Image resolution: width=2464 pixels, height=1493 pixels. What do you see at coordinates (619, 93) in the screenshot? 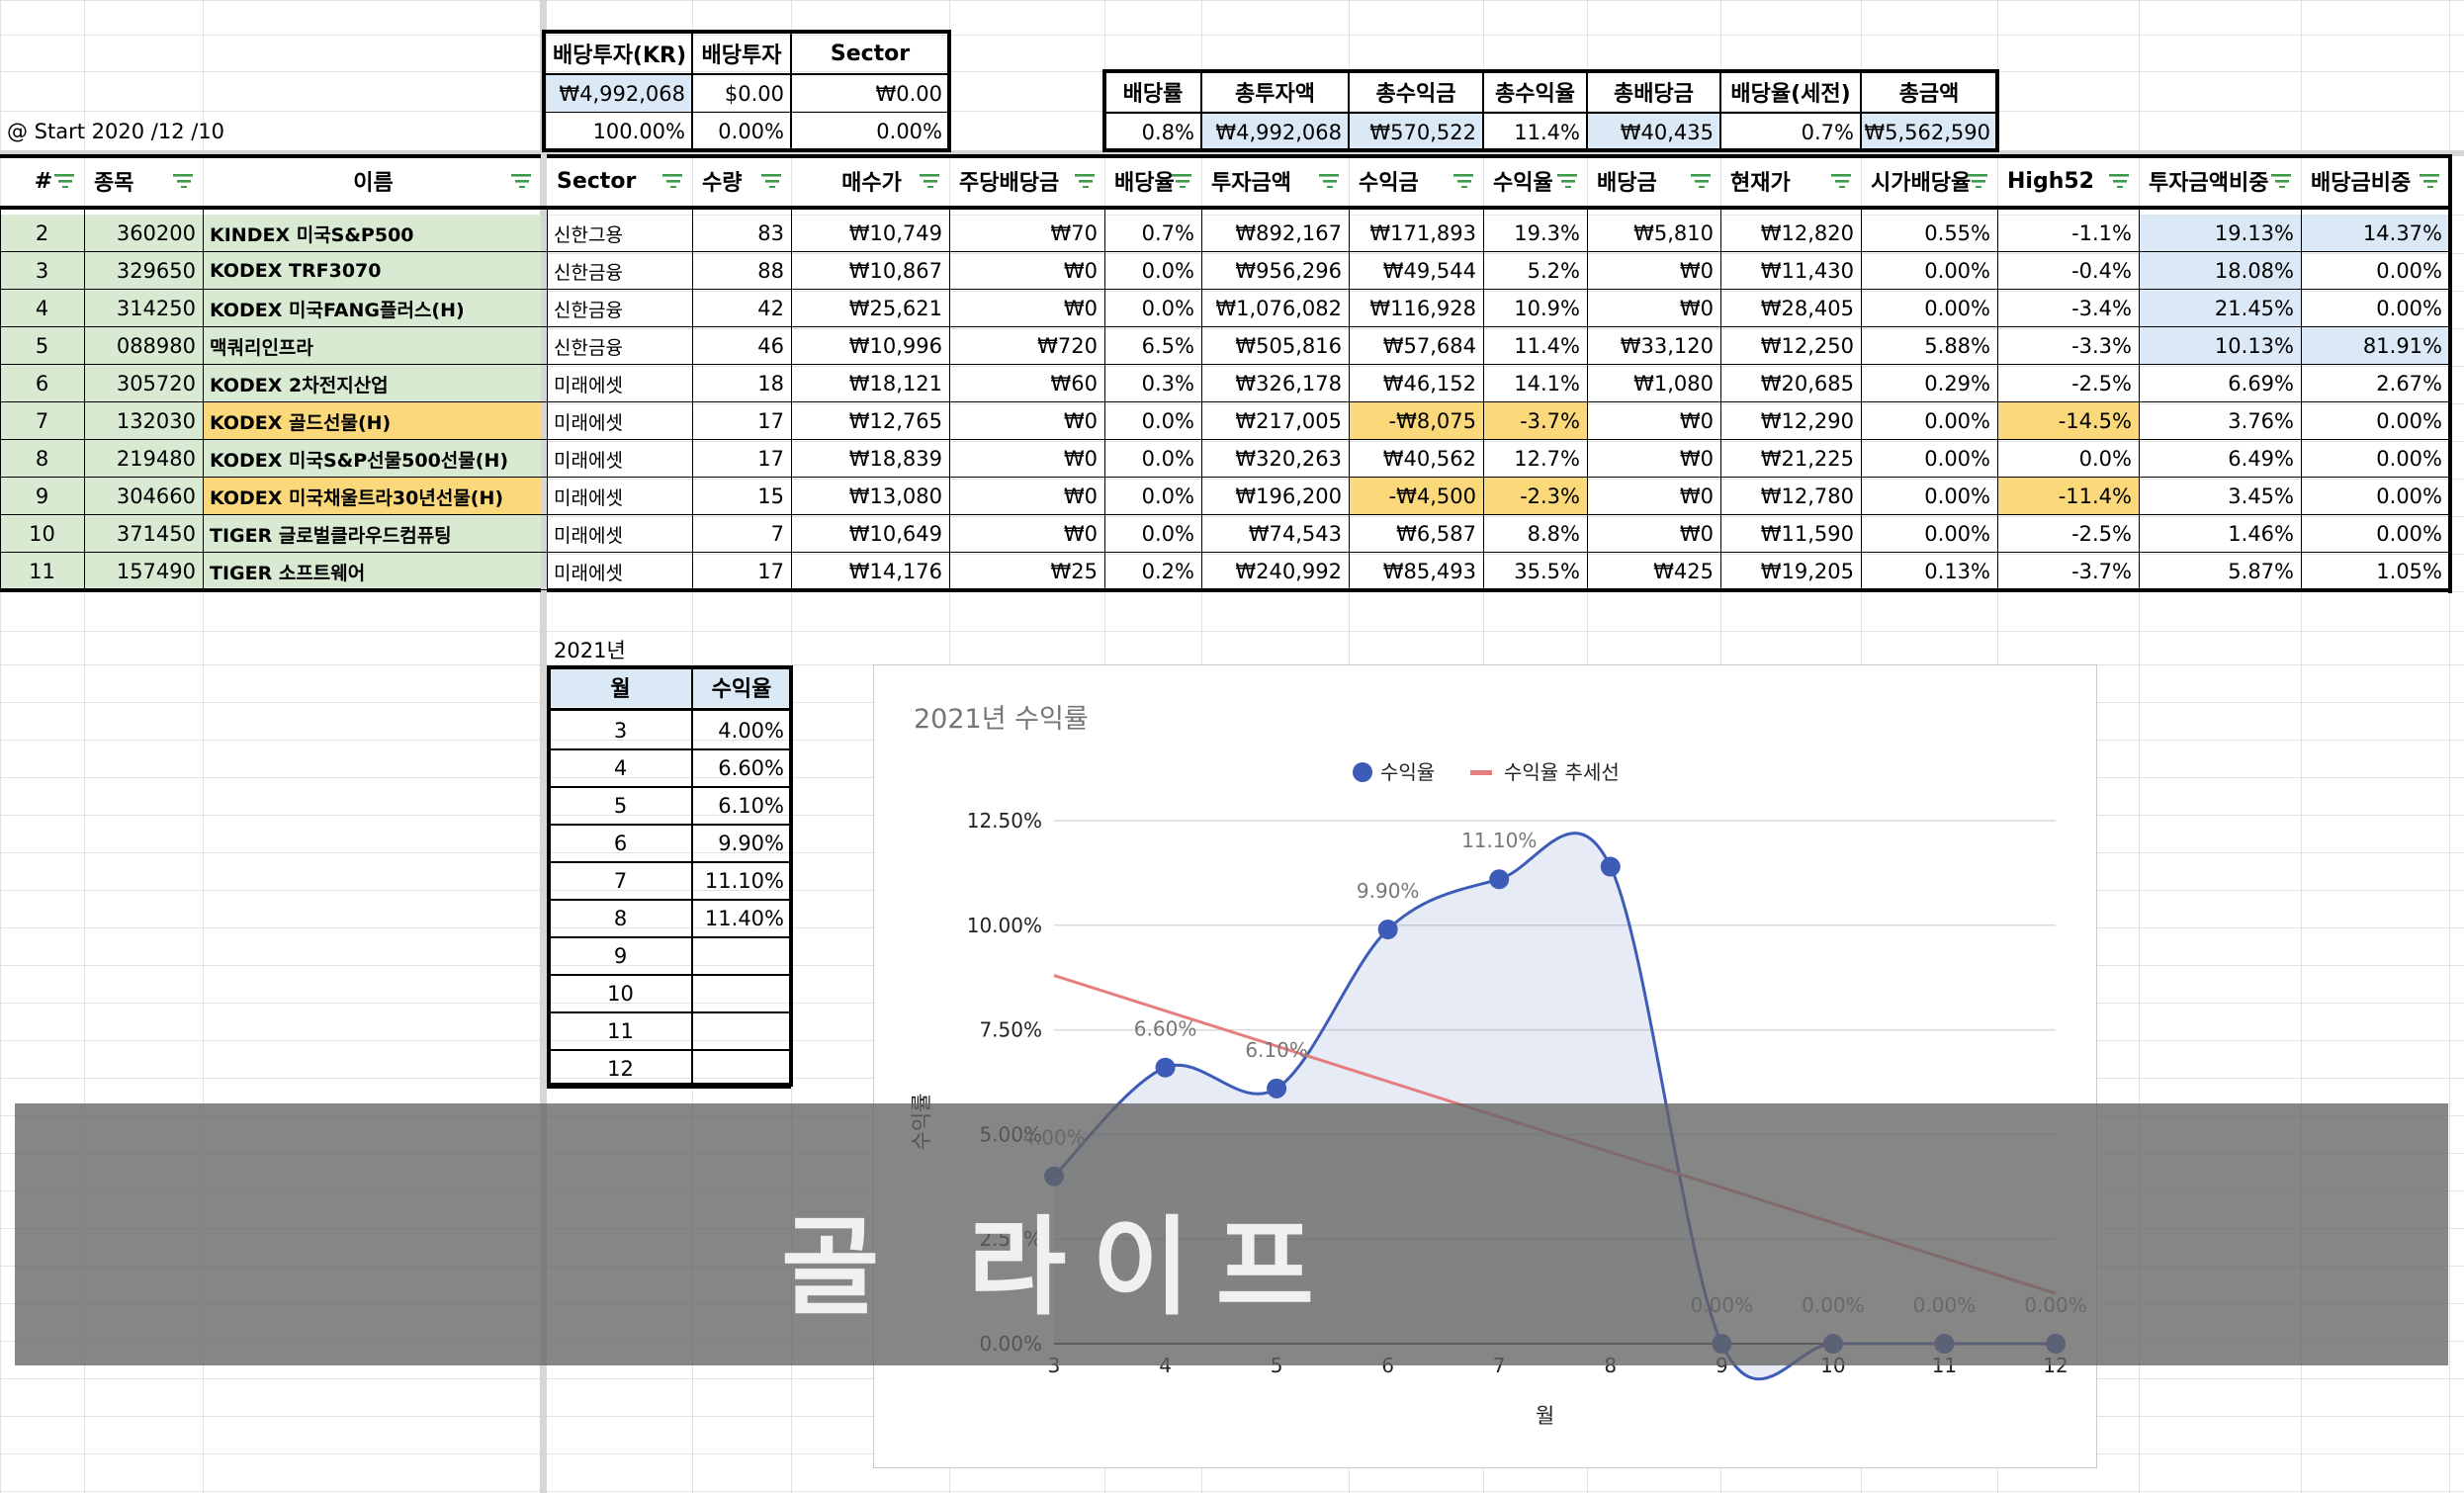
I see `kr-amount: ₩4,992,068` at bounding box center [619, 93].